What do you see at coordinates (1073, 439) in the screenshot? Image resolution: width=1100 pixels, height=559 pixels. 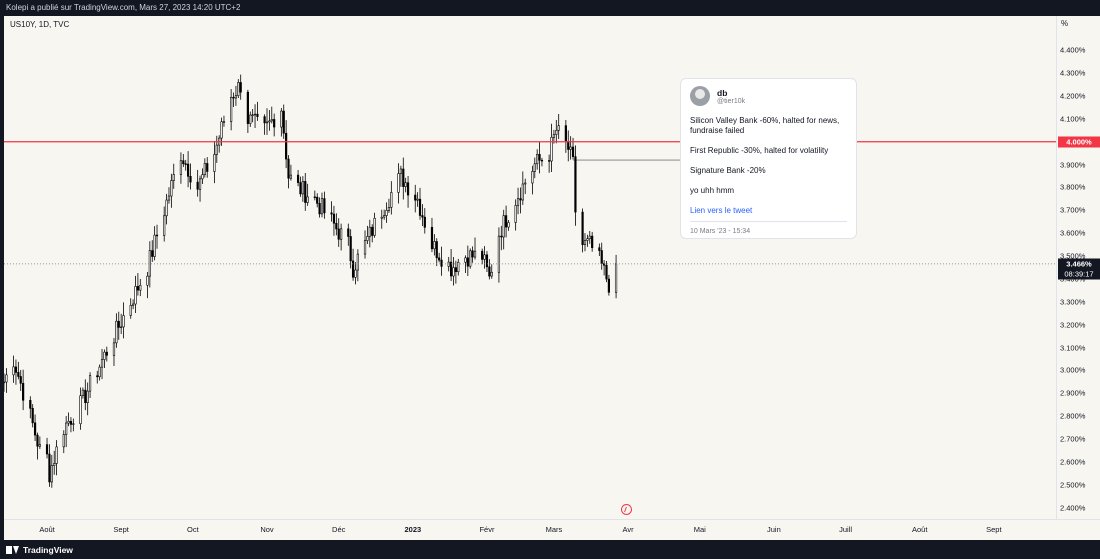 I see `y-tick-label: 2.700%` at bounding box center [1073, 439].